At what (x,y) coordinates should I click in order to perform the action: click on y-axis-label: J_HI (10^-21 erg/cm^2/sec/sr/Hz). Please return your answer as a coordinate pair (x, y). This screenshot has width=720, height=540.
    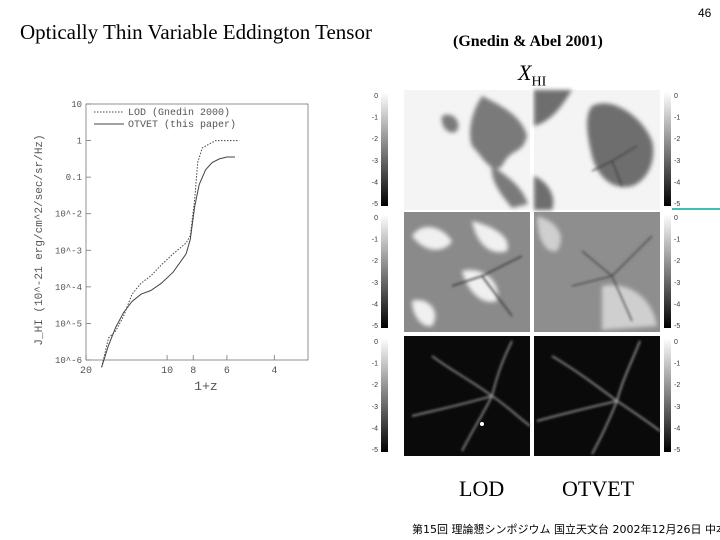
    Looking at the image, I should click on (40, 239).